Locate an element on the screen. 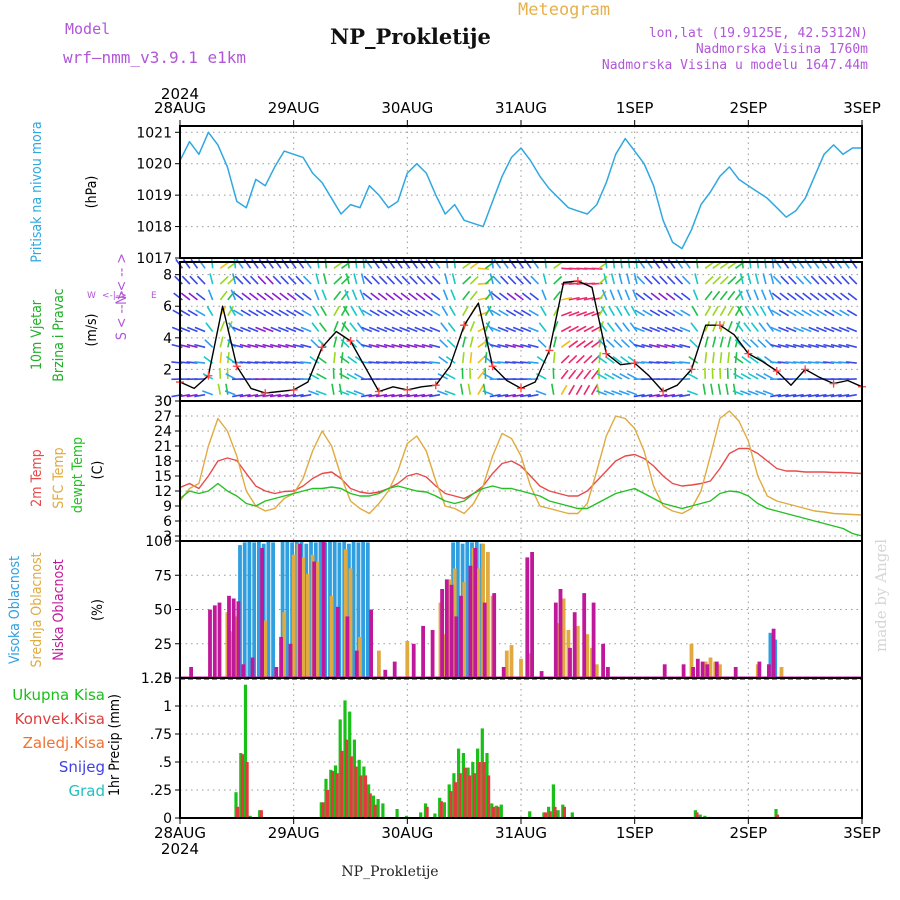 The width and height of the screenshot is (900, 900). site-title: NP_Prokletije is located at coordinates (410, 36).